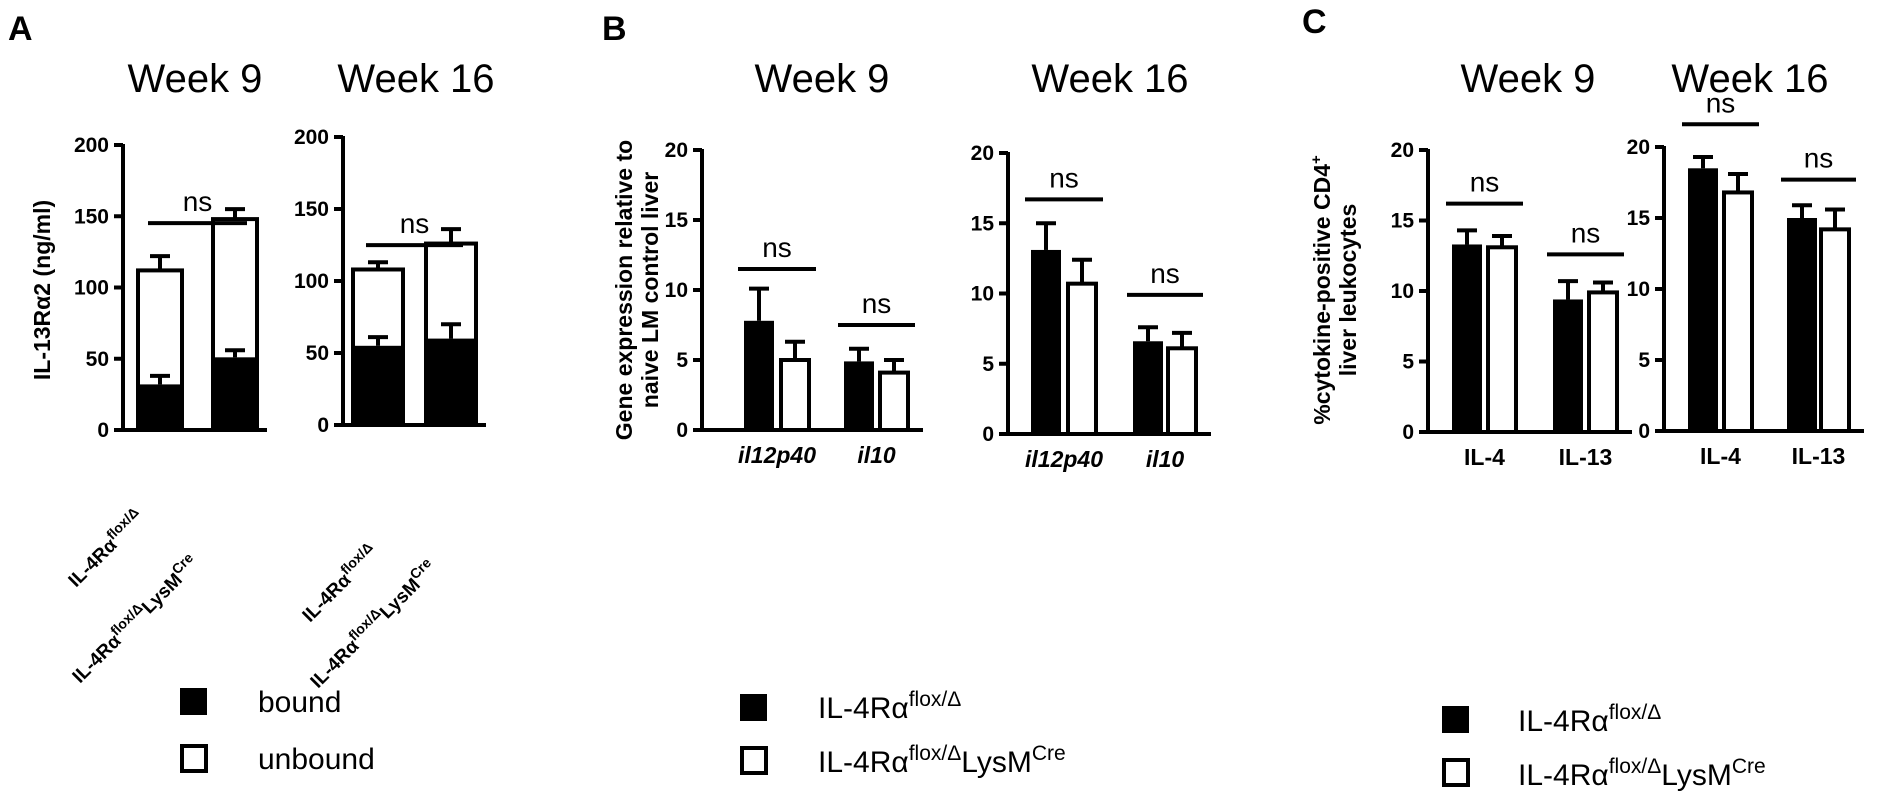 The width and height of the screenshot is (1902, 800). I want to click on panel-letter-c: C, so click(1314, 22).